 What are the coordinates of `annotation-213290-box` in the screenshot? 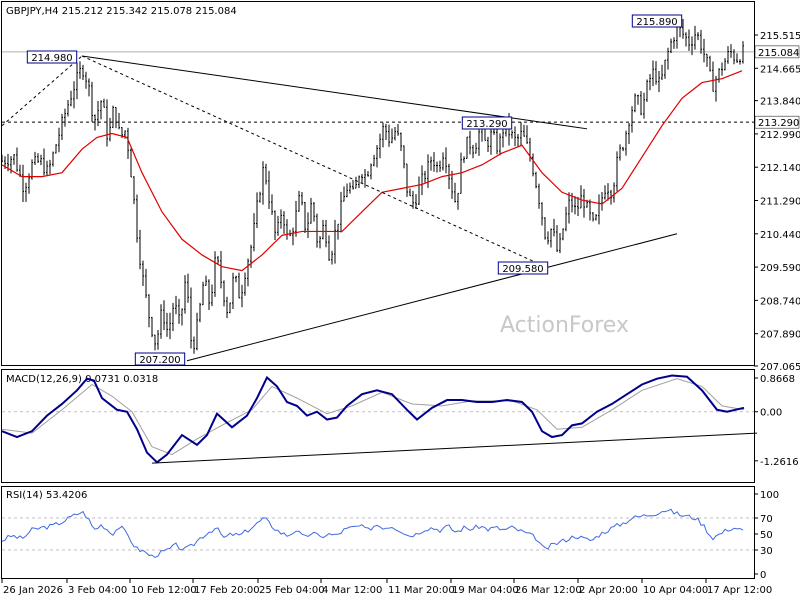 It's located at (487, 123).